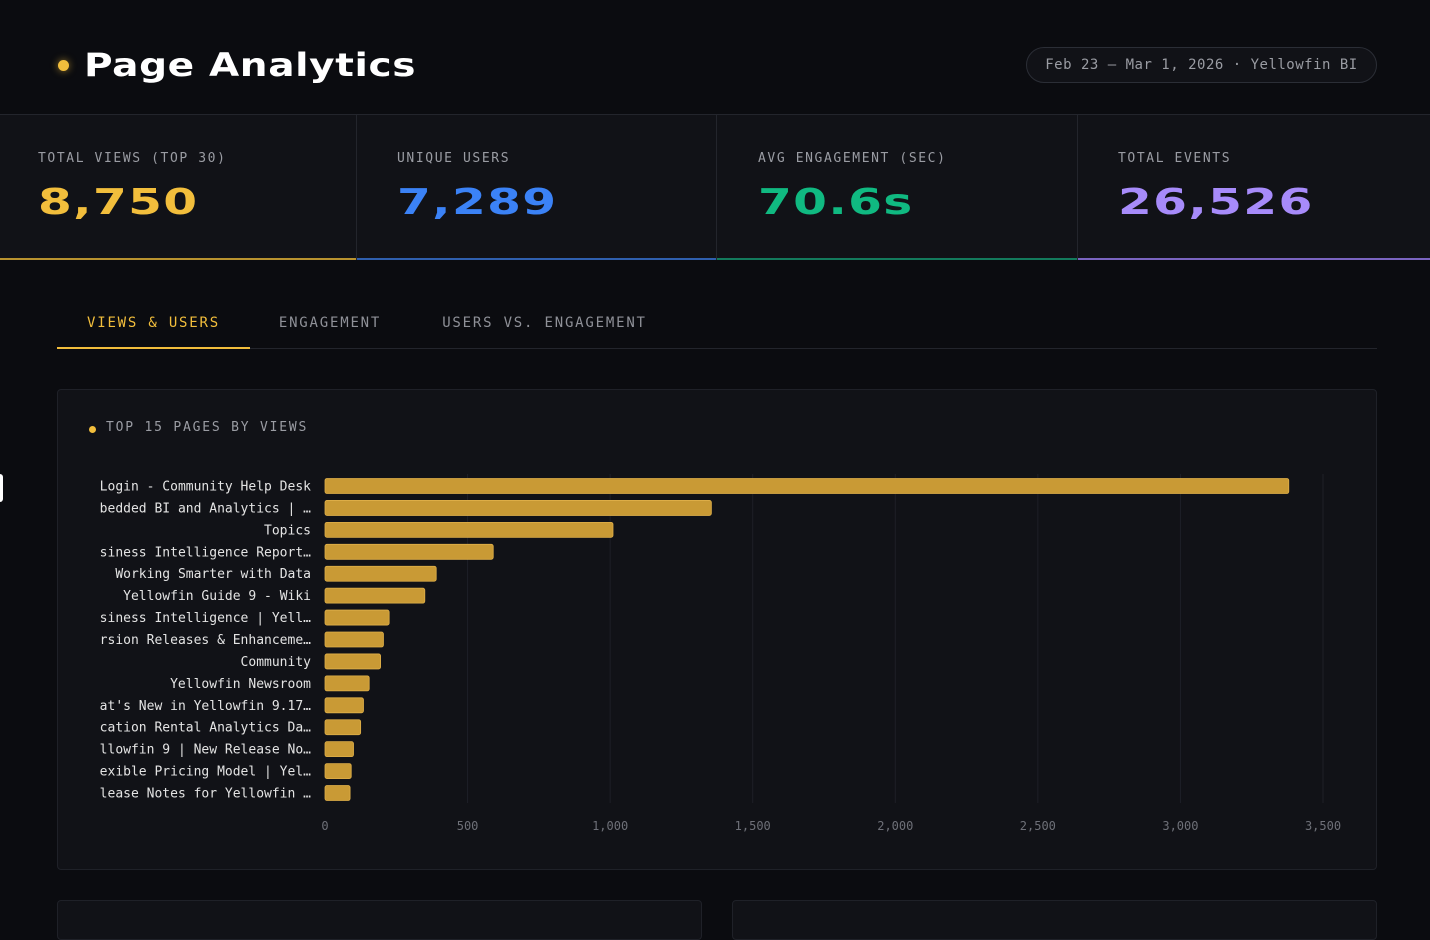  Describe the element at coordinates (205, 487) in the screenshot. I see `category-label: Login - Community Help Desk` at that location.